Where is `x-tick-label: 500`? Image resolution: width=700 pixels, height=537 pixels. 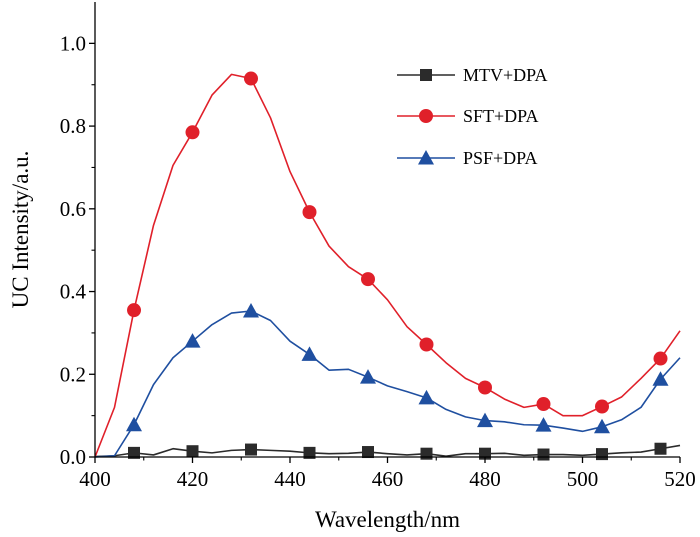
x-tick-label: 500 is located at coordinates (583, 479).